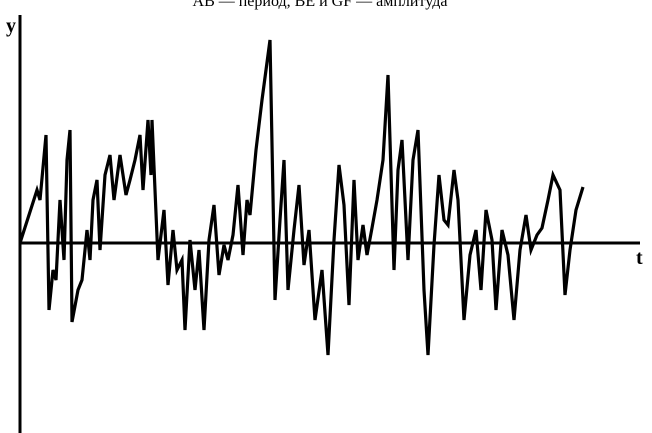 This screenshot has width=652, height=433. Describe the element at coordinates (11, 26) in the screenshot. I see `y-axis-label: y` at that location.